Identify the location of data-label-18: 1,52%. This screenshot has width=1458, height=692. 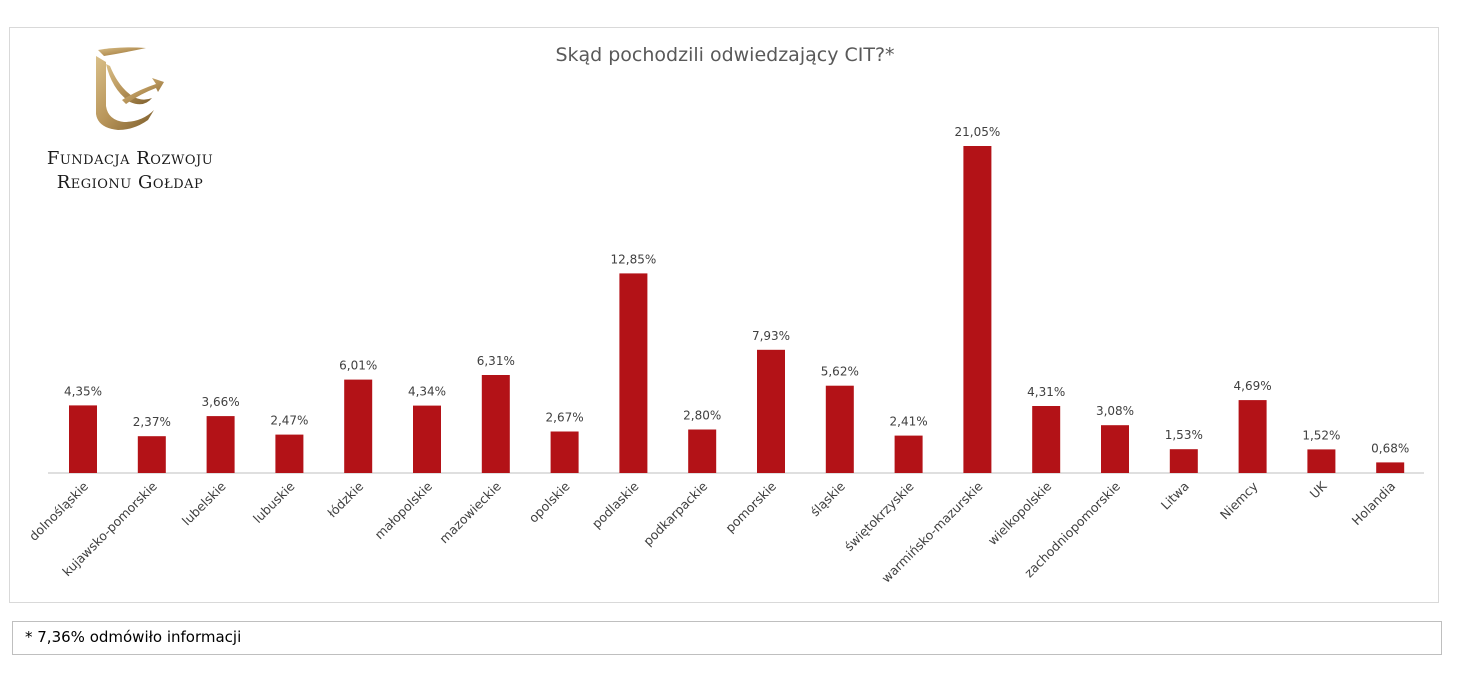
(1321, 435).